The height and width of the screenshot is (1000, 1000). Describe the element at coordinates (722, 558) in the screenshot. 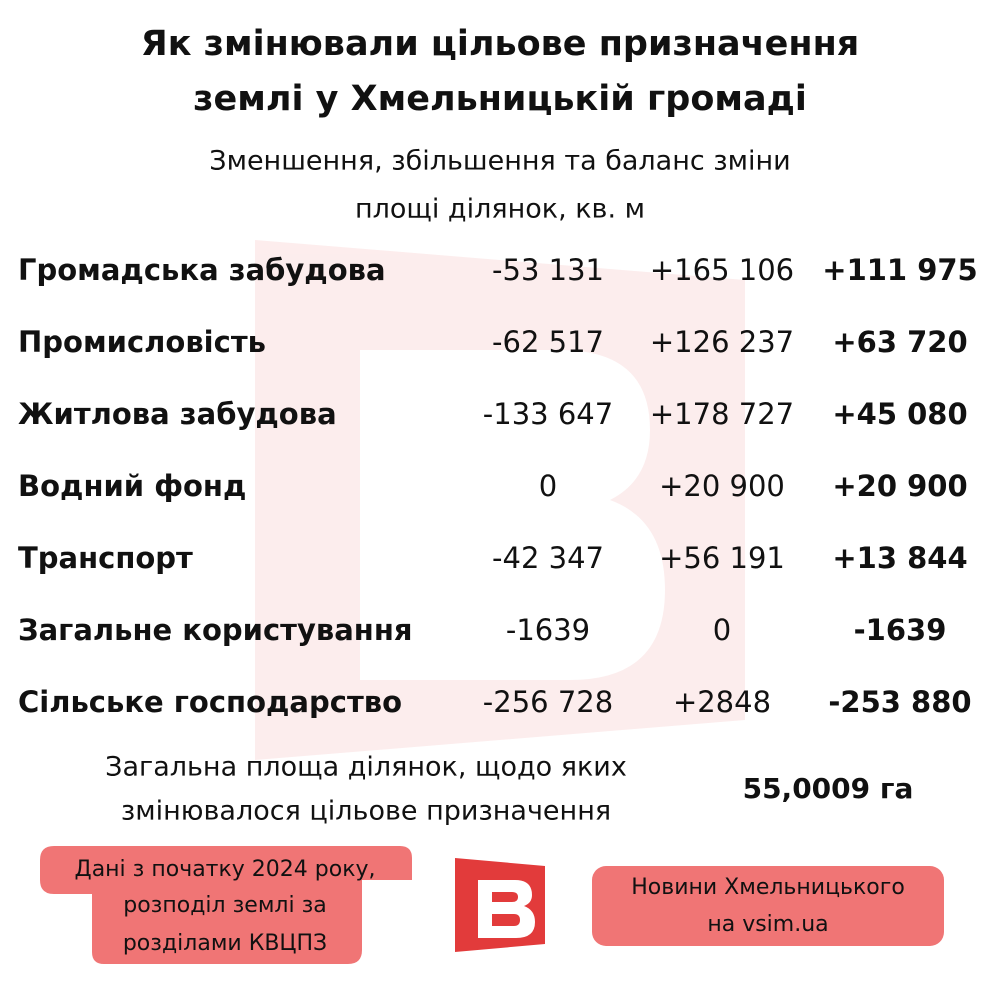

I see `increase: +56 191` at that location.